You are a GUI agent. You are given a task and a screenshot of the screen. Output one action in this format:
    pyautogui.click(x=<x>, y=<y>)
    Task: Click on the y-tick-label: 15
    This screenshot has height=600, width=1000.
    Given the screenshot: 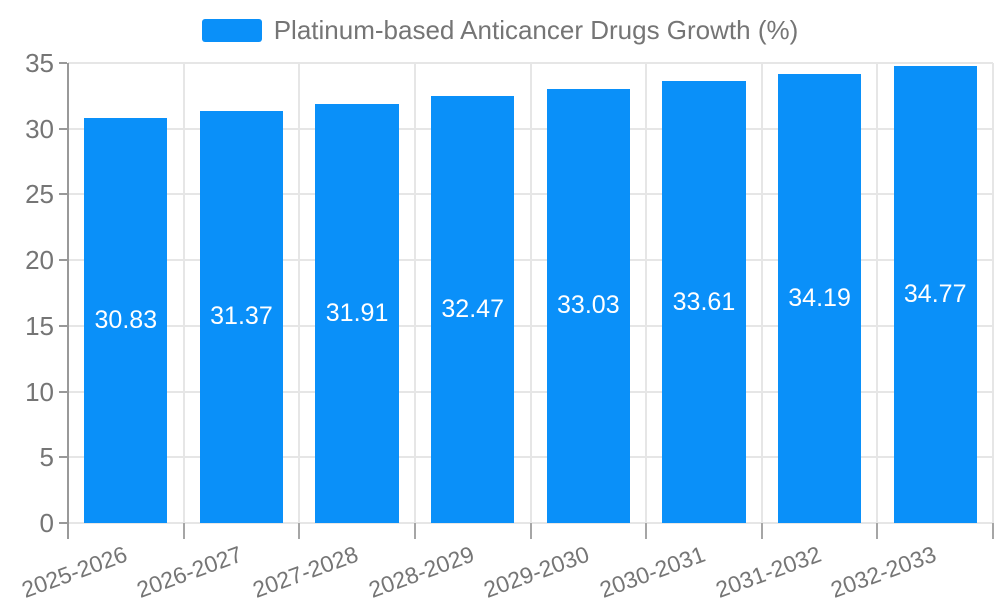 What is the action you would take?
    pyautogui.click(x=39, y=325)
    